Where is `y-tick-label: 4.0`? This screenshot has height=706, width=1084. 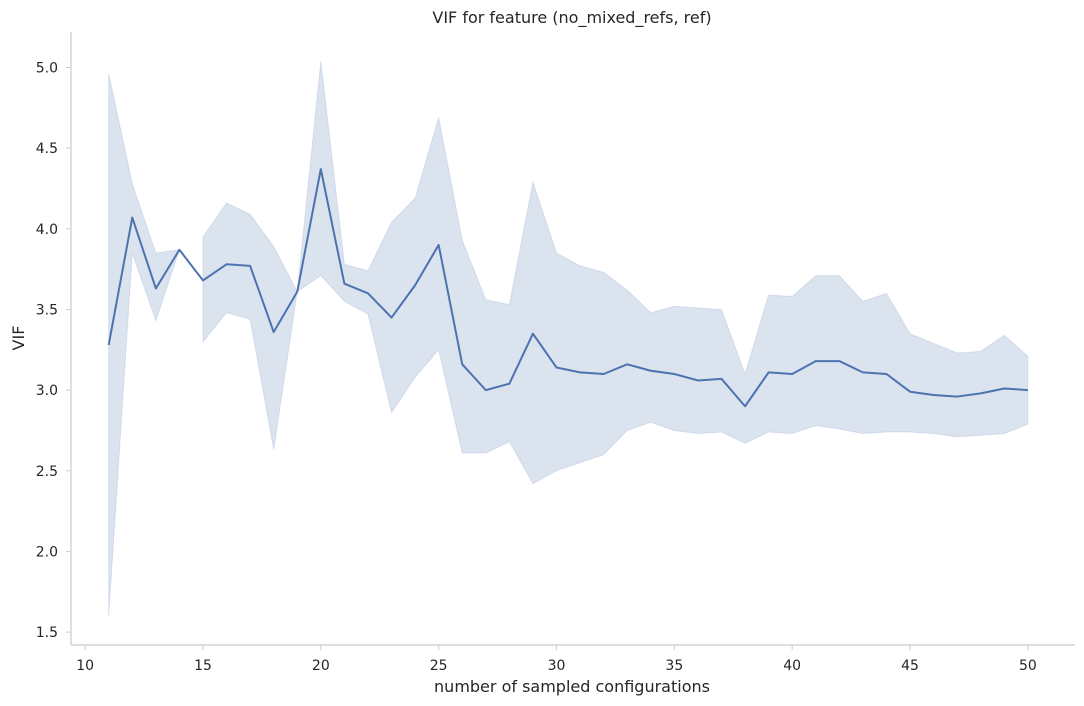
y-tick-label: 4.0 is located at coordinates (47, 230).